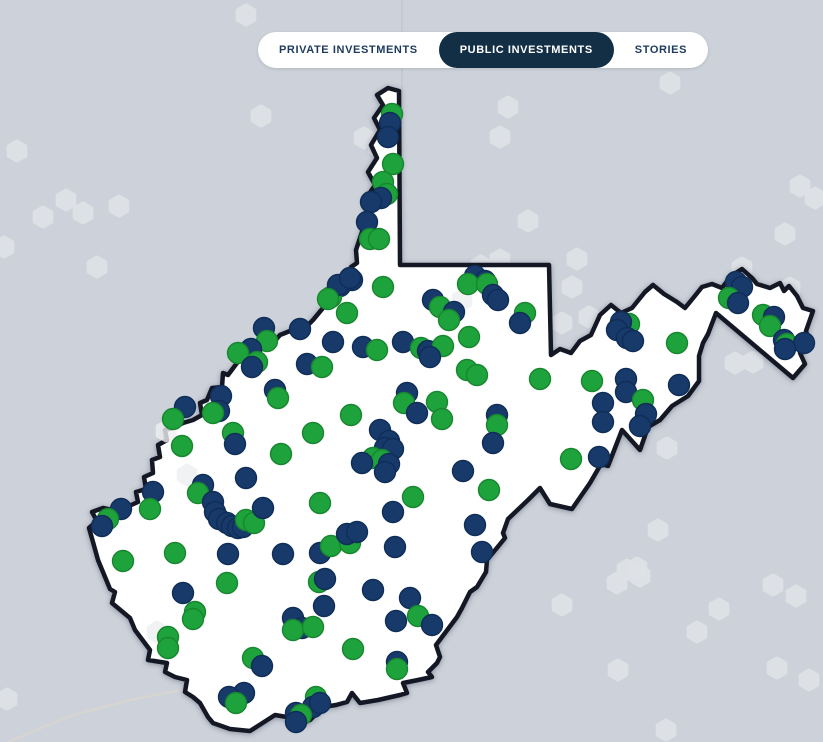  What do you see at coordinates (526, 50) in the screenshot?
I see `tab-public-investments: PUBLIC INVESTMENTS` at bounding box center [526, 50].